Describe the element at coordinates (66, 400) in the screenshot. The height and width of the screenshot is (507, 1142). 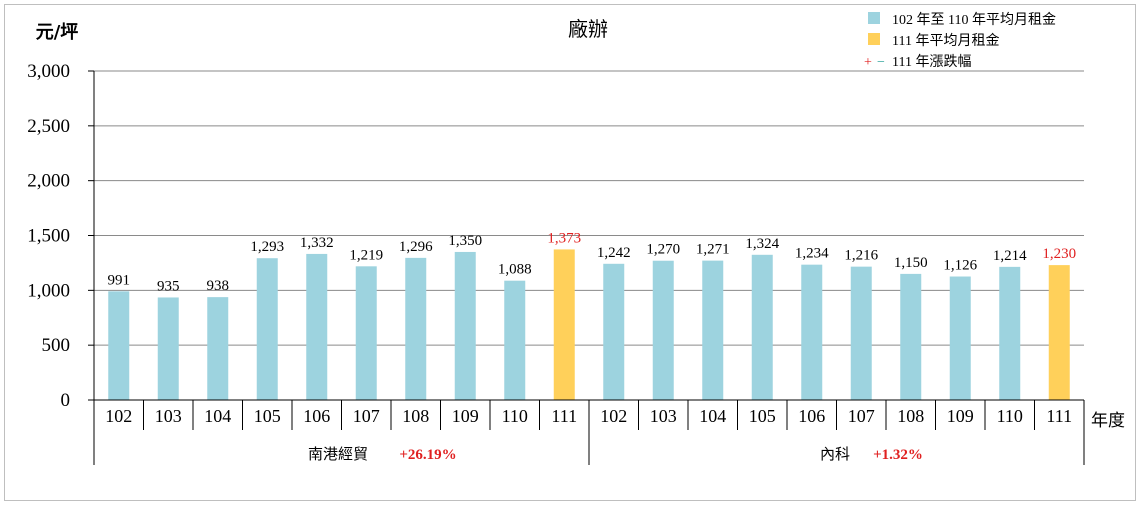
I see `y-tick-label: 0` at that location.